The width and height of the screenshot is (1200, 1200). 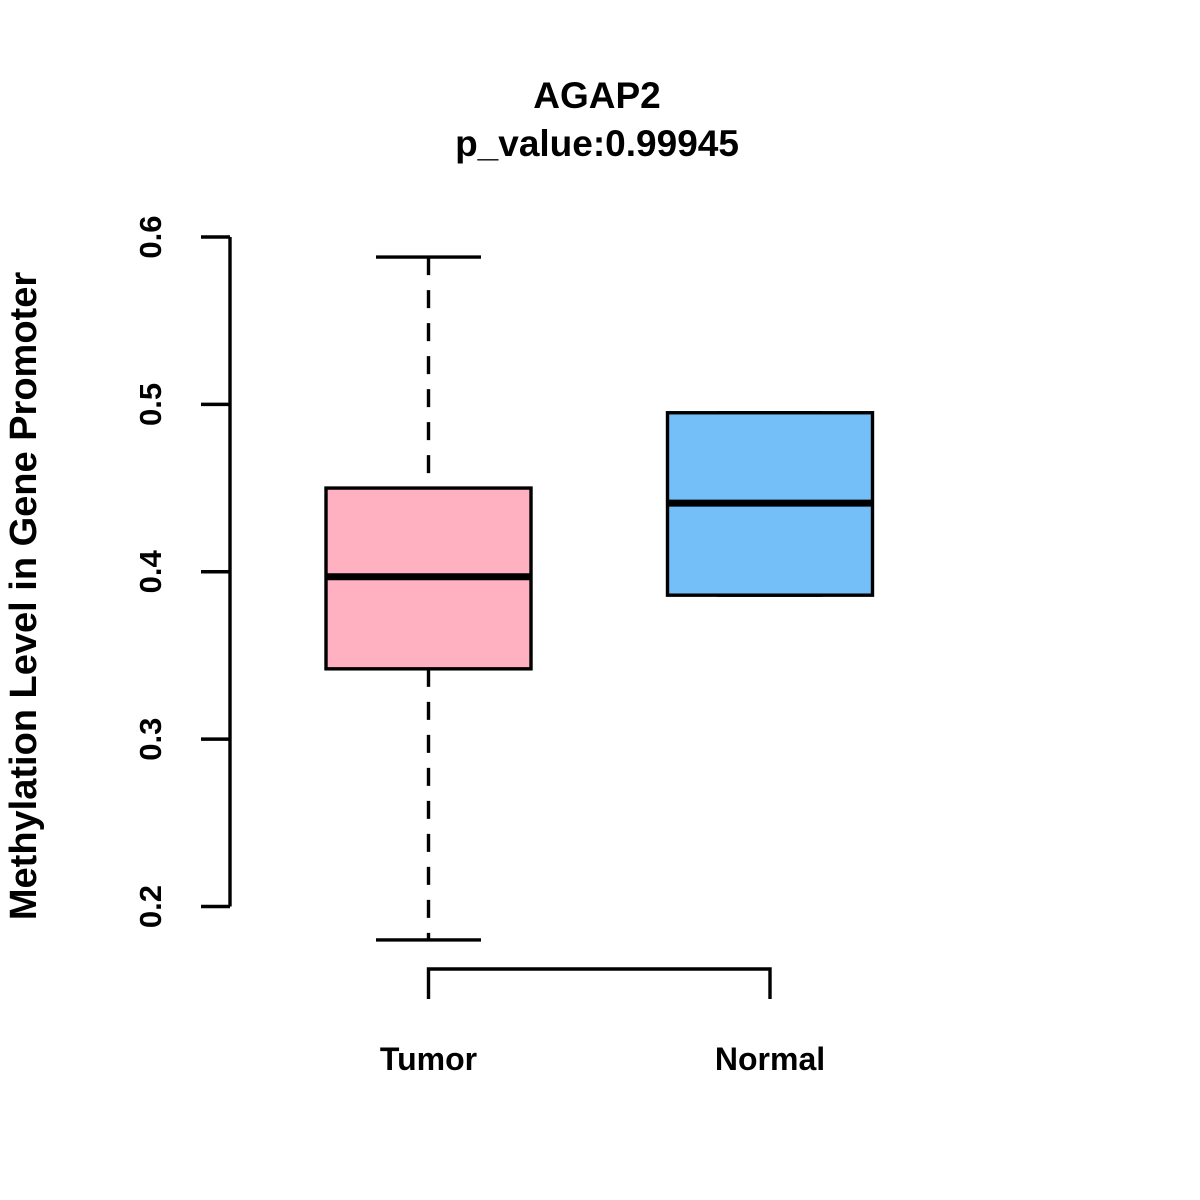 I want to click on y-tick-label: 0.4, so click(x=150, y=571).